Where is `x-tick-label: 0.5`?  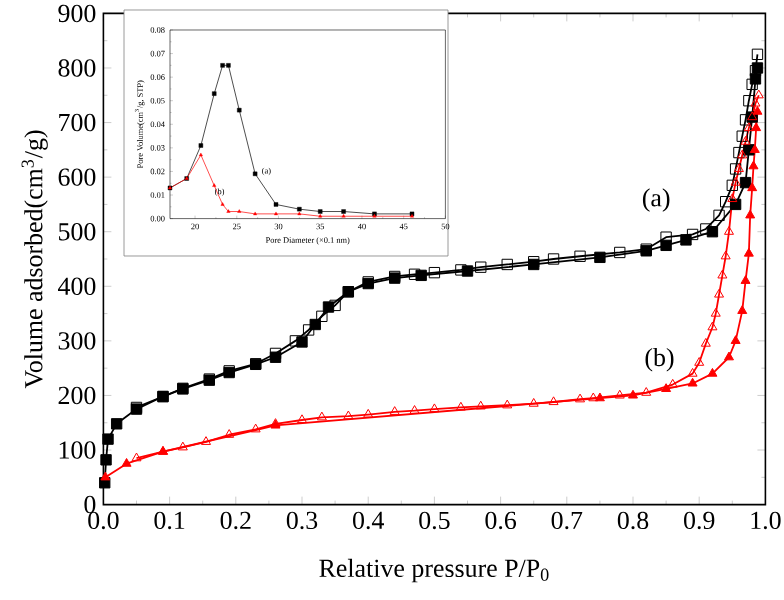
x-tick-label: 0.5 is located at coordinates (434, 520).